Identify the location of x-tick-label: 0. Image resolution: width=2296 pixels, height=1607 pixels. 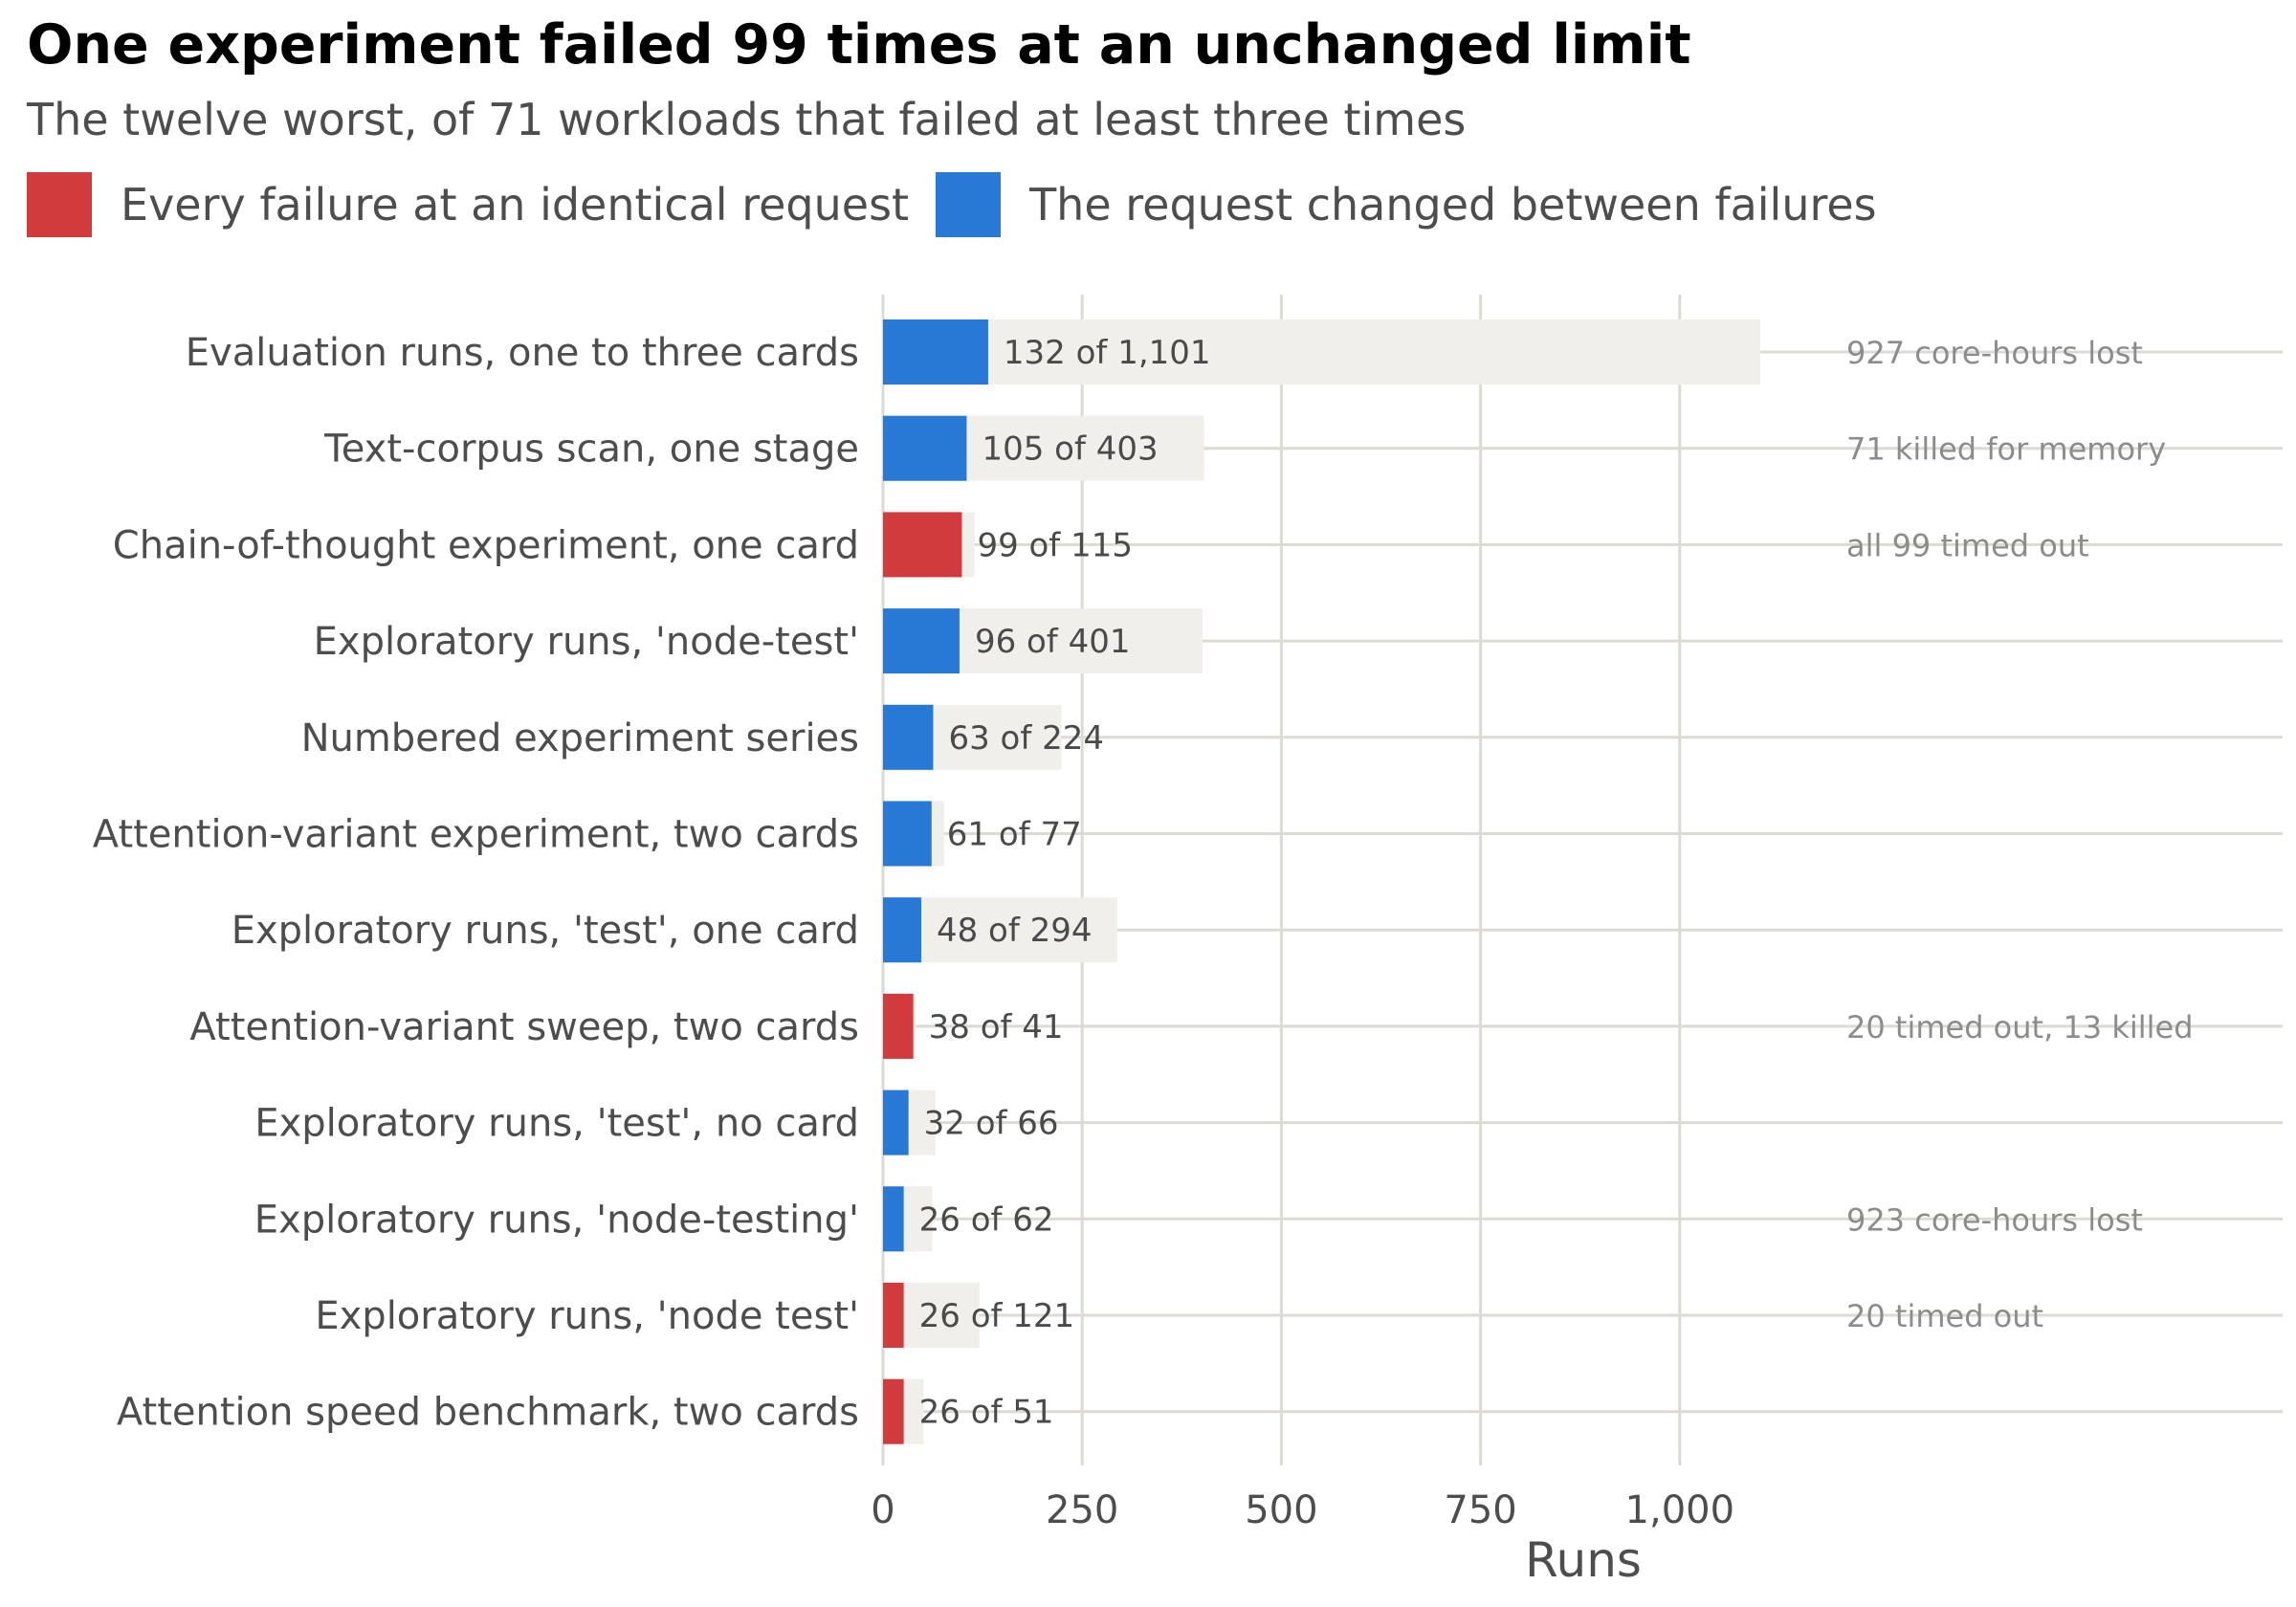
(883, 1510).